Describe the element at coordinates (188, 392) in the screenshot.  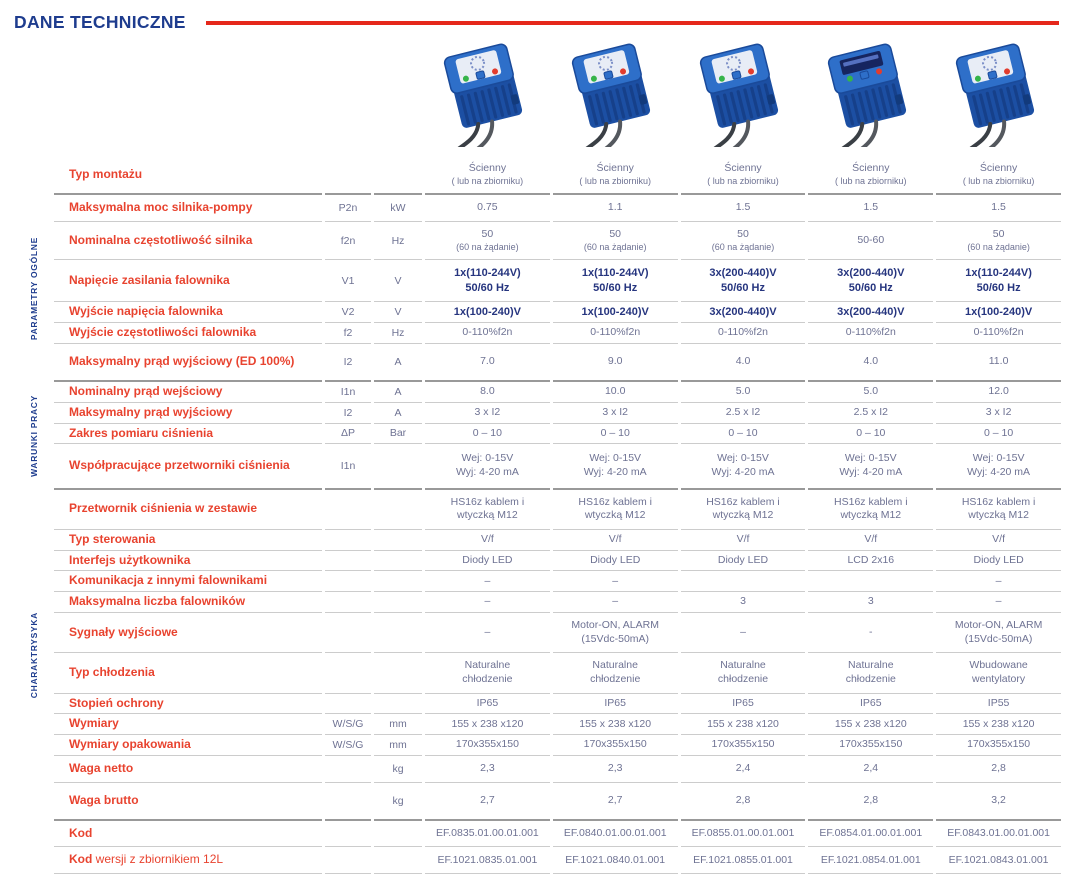
I see `row-label-nominalny-prad-wejsciowy: Nominalny prąd wejściowy` at that location.